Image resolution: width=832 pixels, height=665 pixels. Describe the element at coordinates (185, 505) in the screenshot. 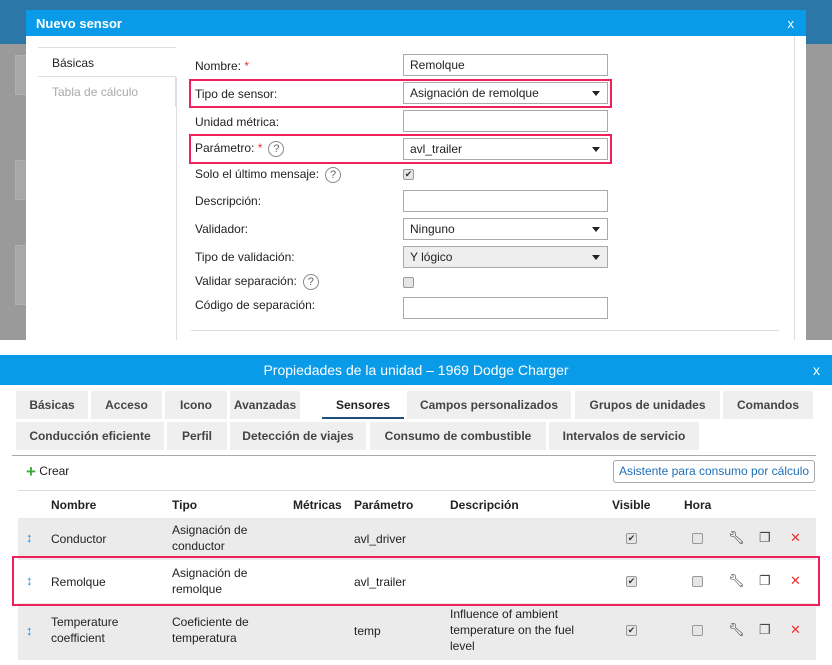

I see `col-tipo: Tipo` at that location.